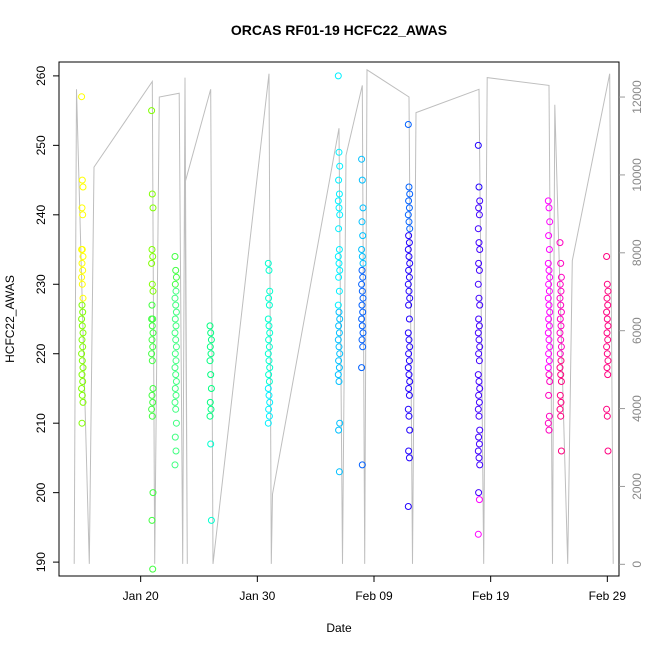 This screenshot has height=650, width=650. What do you see at coordinates (637, 252) in the screenshot?
I see `y2-tick-label: 8000` at bounding box center [637, 252].